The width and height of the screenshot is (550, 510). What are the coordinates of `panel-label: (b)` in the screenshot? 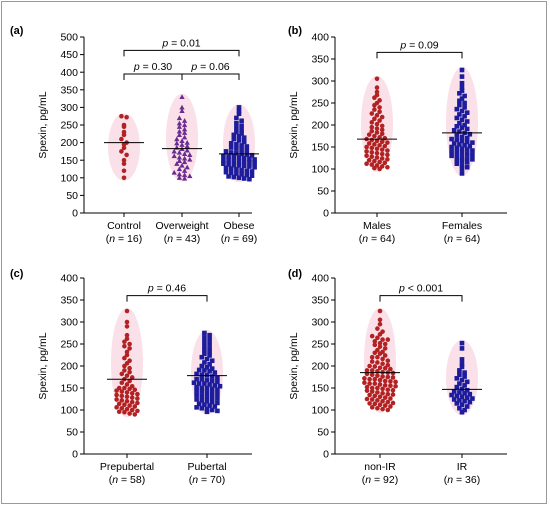 It's located at (295, 31).